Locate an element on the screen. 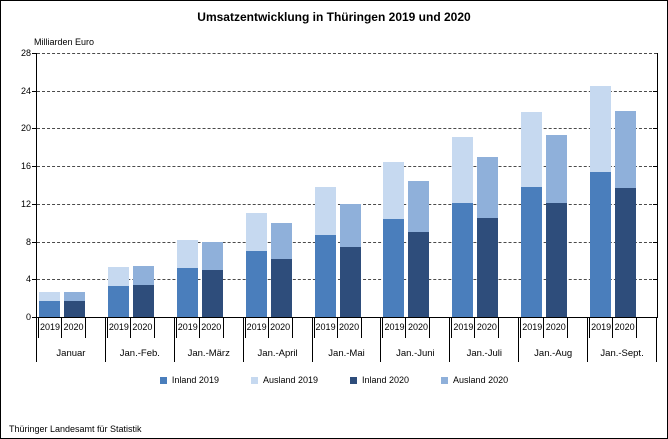 This screenshot has height=439, width=668. x-axis-group: 2019 2020 Jan.-April is located at coordinates (278, 339).